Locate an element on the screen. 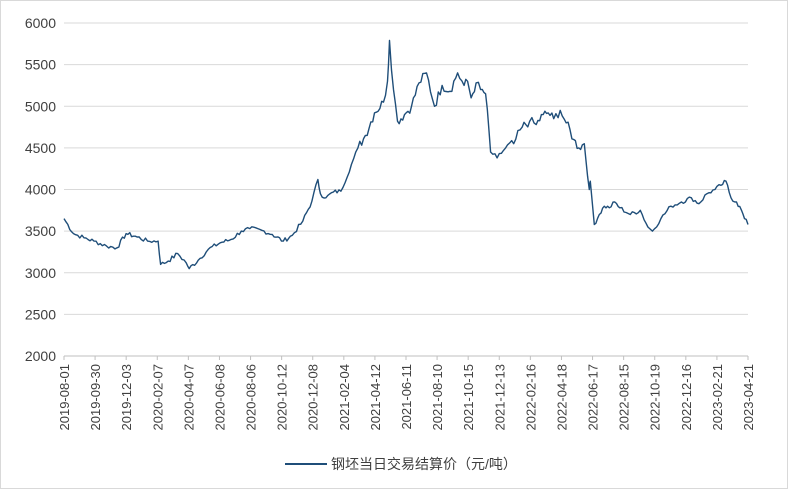  x-tick-label: 2022-06-17 is located at coordinates (593, 397).